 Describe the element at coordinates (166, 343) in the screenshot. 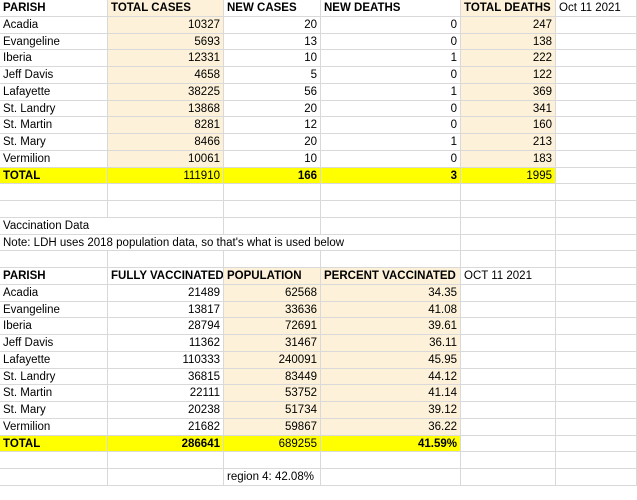

I see `fully-vaccinated-cell: 11362` at that location.